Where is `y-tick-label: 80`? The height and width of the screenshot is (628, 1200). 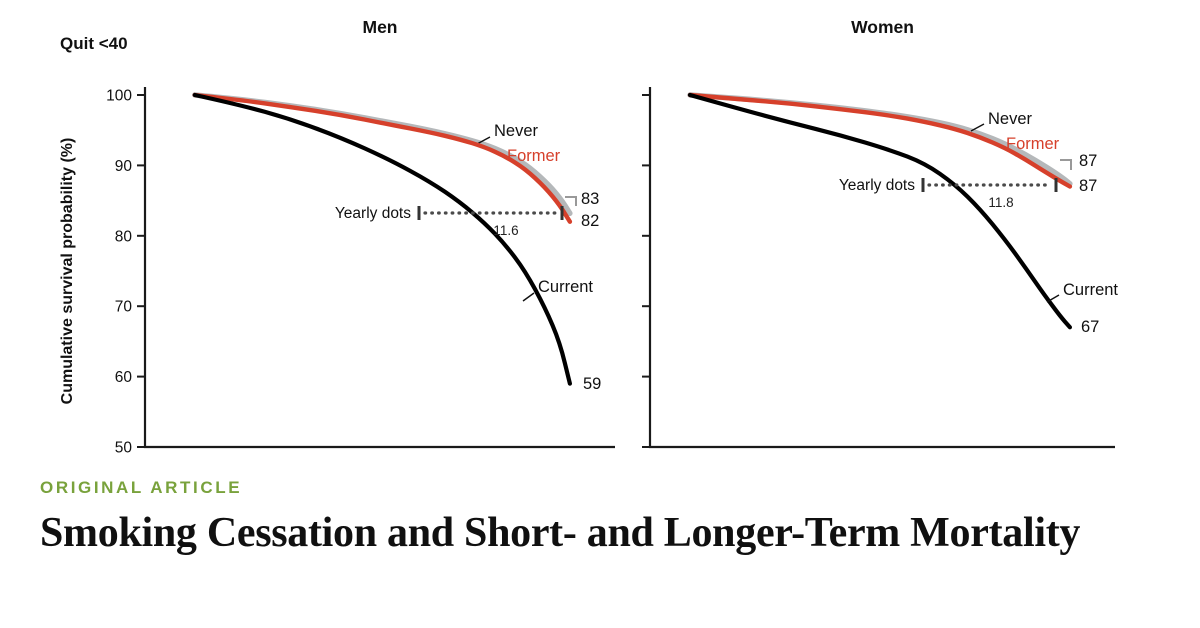 y-tick-label: 80 is located at coordinates (124, 236).